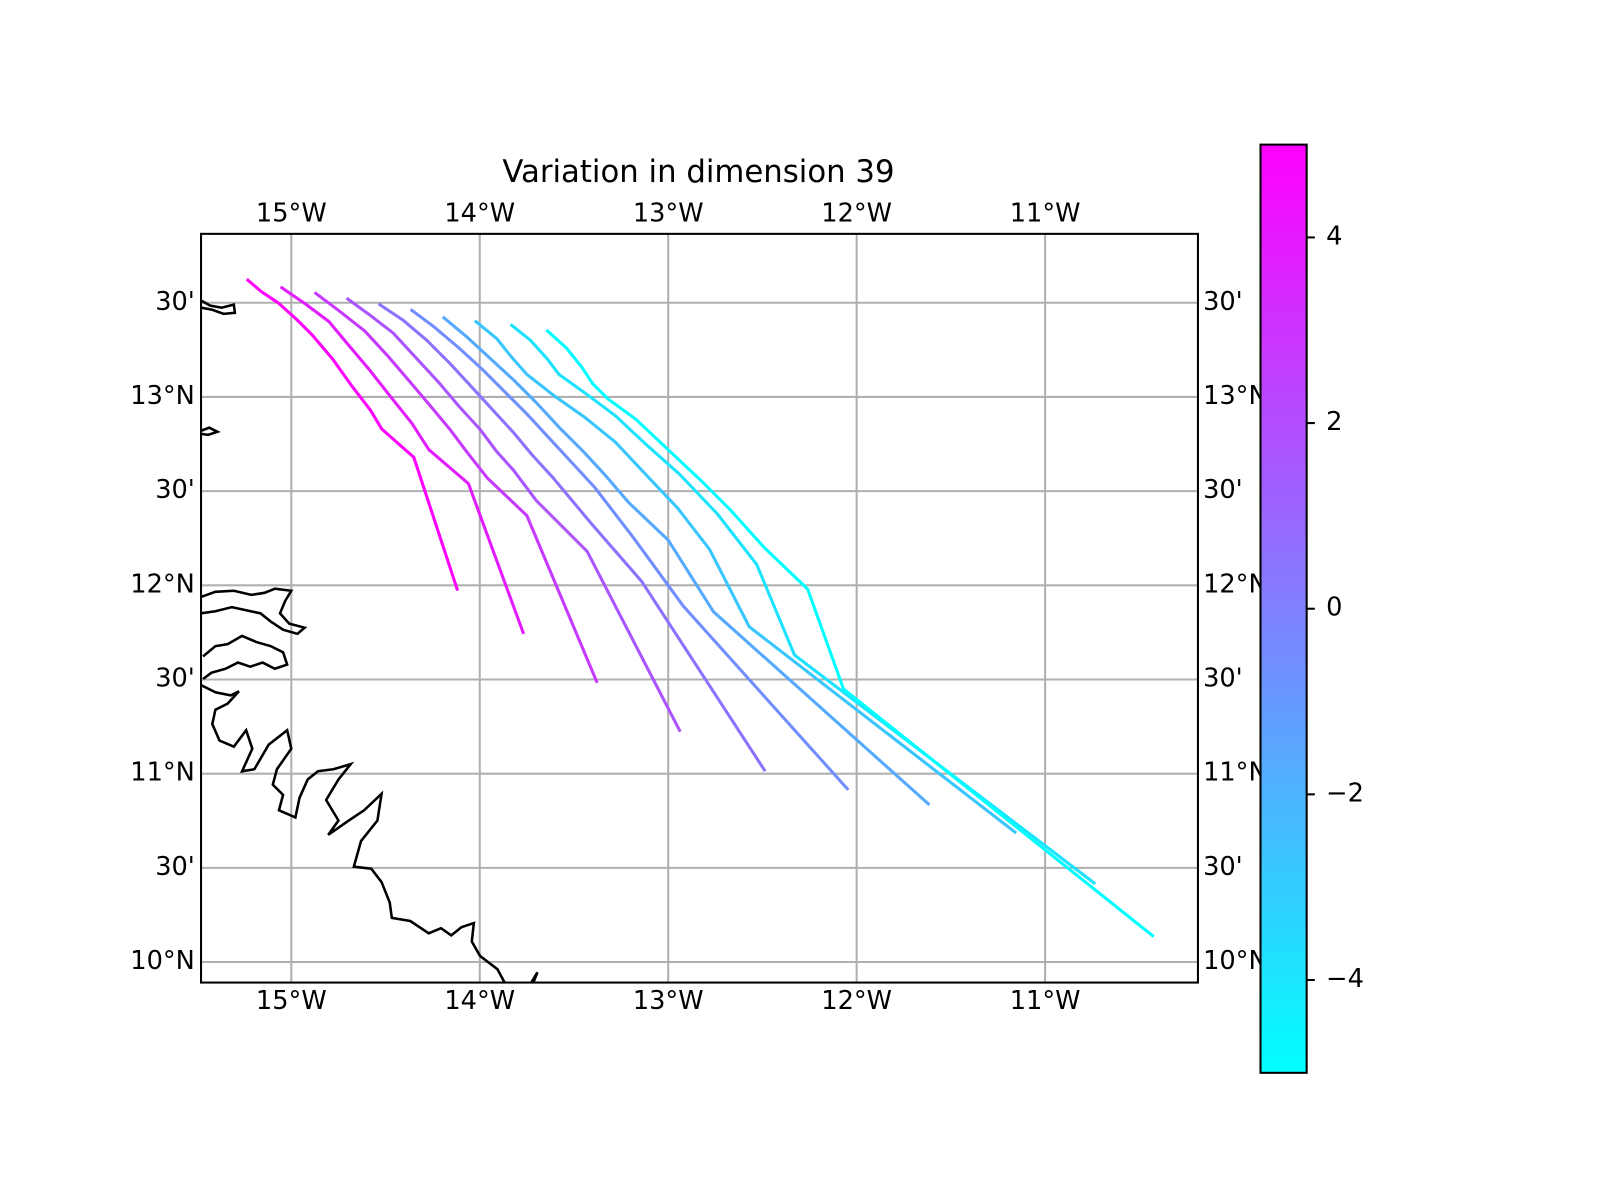 The height and width of the screenshot is (1200, 1600). What do you see at coordinates (1345, 793) in the screenshot?
I see `colorbar-tick-label: −2` at bounding box center [1345, 793].